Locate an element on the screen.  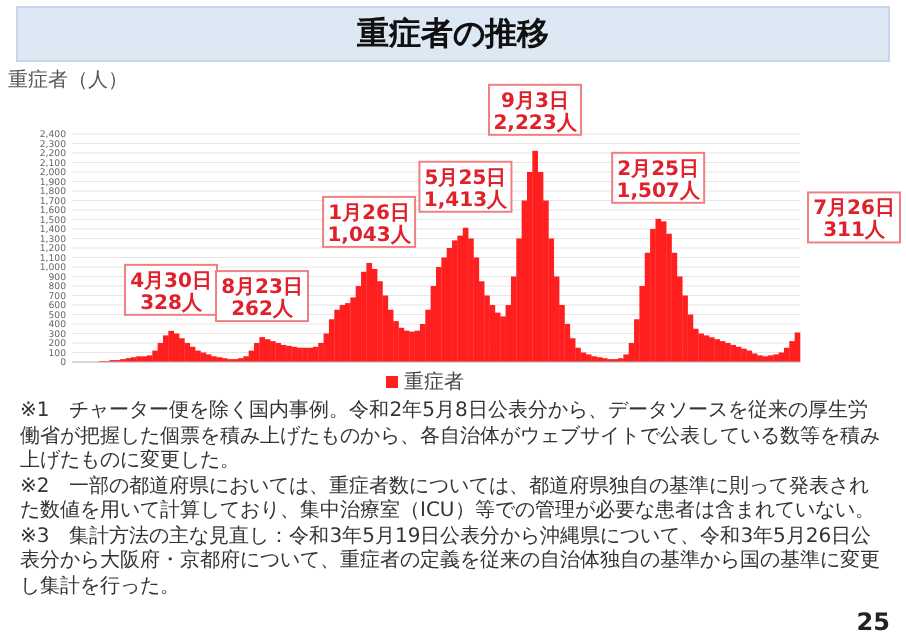
annotation: 9月3日 2,223人 is located at coordinates (535, 109).